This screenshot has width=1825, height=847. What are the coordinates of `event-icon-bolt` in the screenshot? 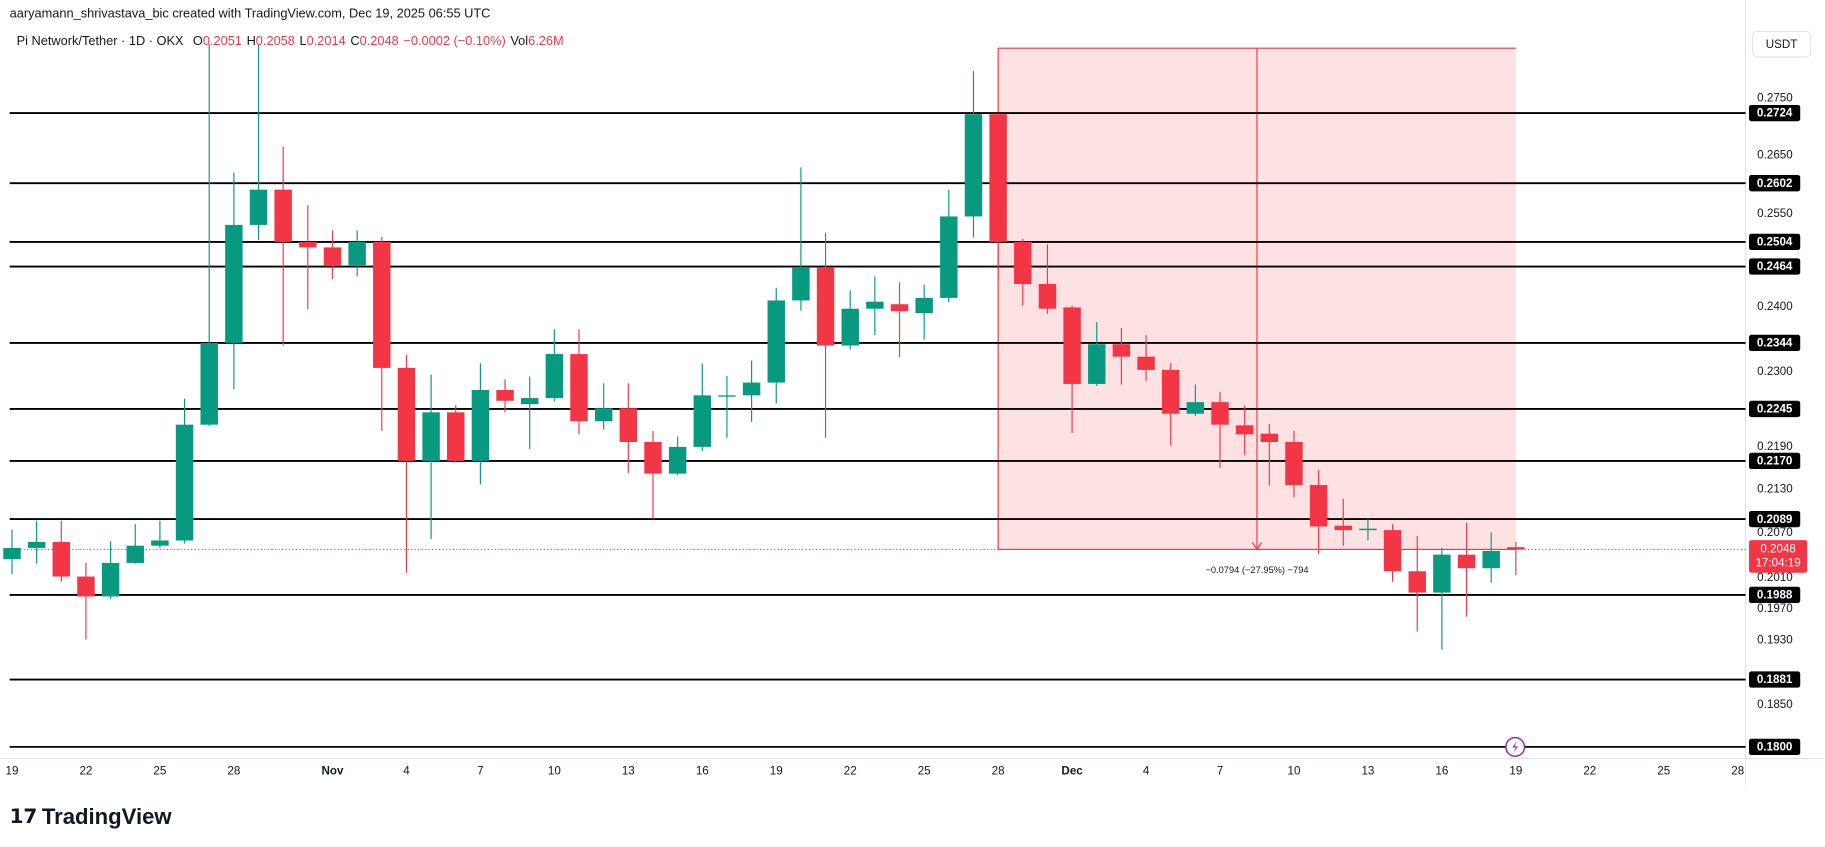 It's located at (1515, 747).